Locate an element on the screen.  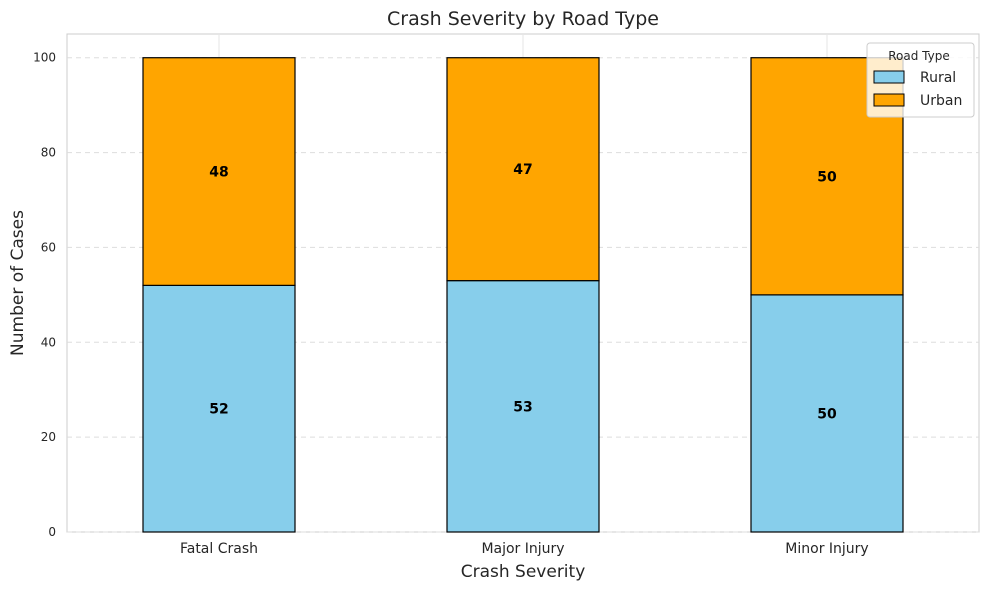
bar-label-urban-0: 48 is located at coordinates (218, 173).